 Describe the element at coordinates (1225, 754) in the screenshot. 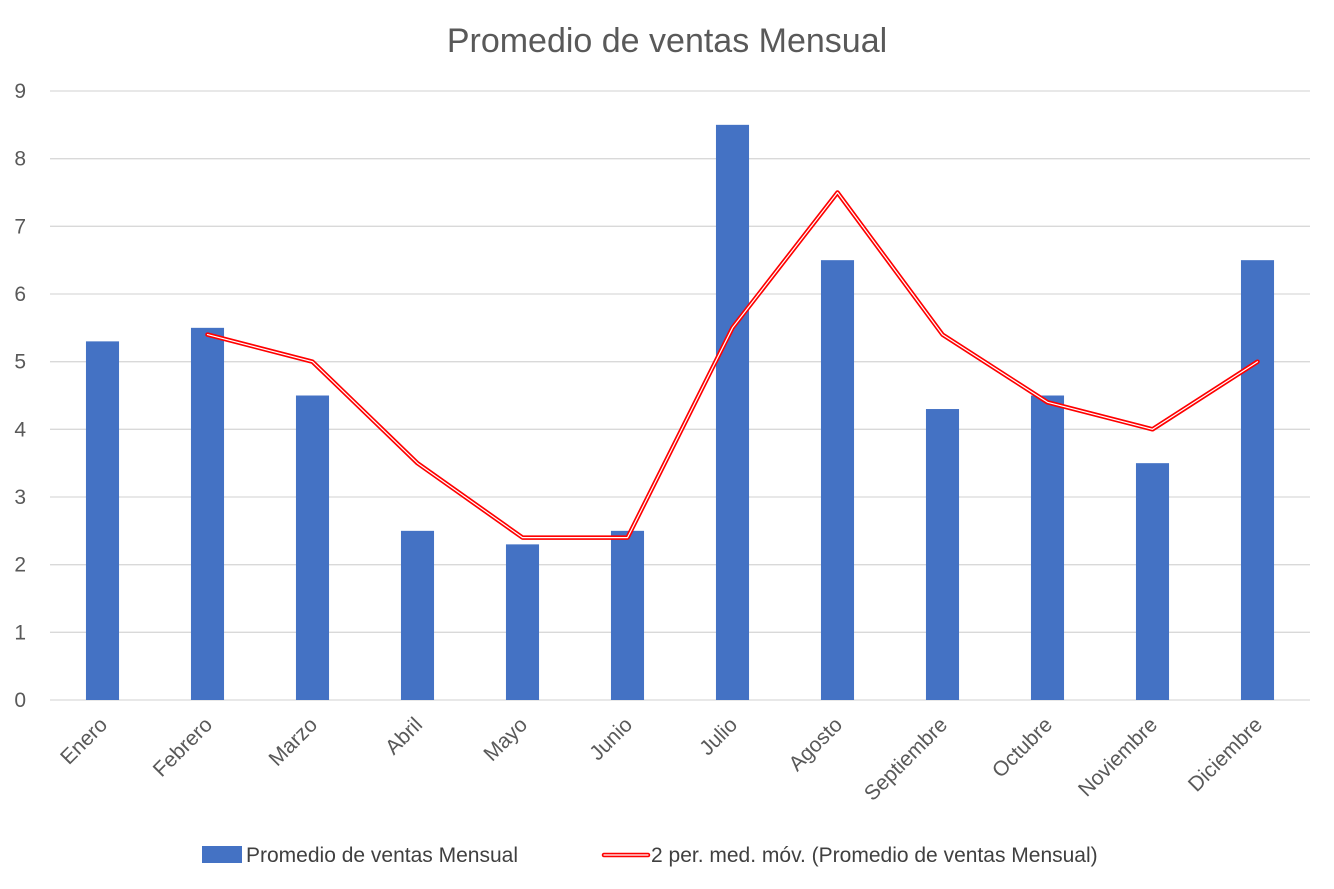

I see `x-tick-label: Diciembre` at that location.